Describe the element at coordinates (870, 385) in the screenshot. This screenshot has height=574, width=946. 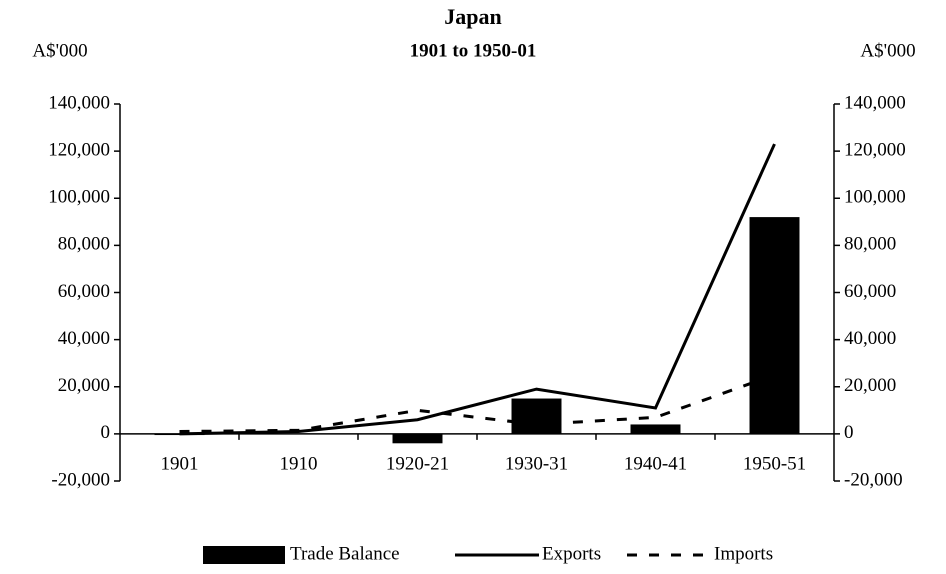
I see `y2-tick-label: 20,000` at that location.